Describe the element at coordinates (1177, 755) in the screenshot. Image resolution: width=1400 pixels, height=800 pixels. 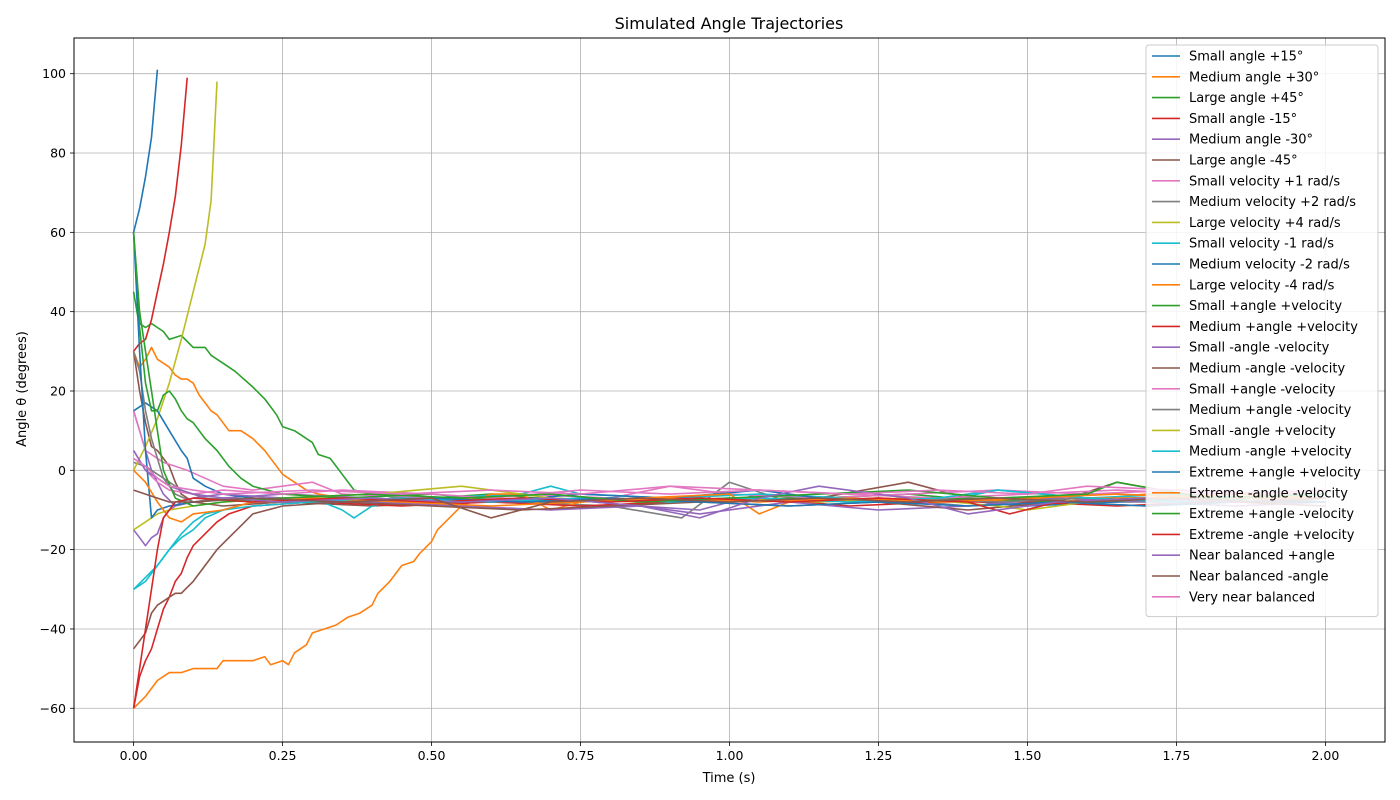
I see `x-tick-label: 1.75` at that location.